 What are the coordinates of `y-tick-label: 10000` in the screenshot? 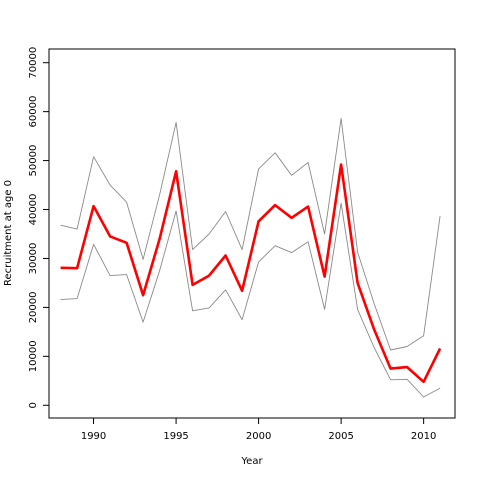 It's located at (33, 356).